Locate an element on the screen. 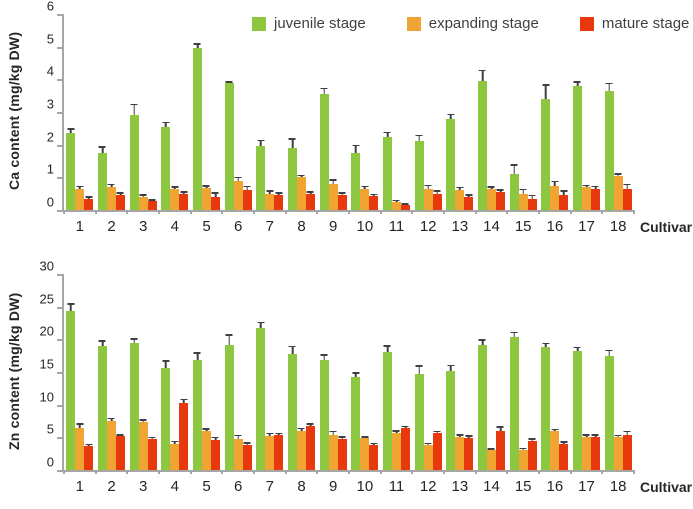 The image size is (693, 509). x-tick-label-15: 15 is located at coordinates (523, 226).